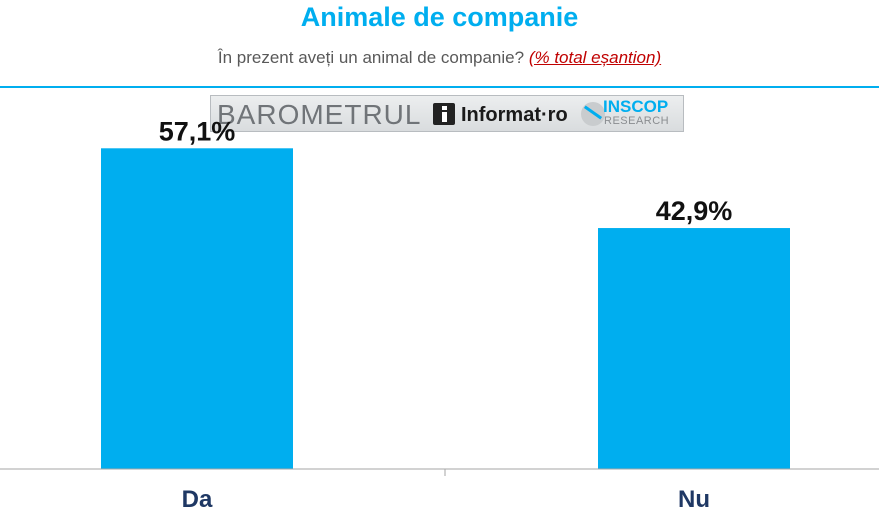  I want to click on sponsor-banner: BAROMETRUL Informat·ro INSCOP RESEARCH, so click(447, 113).